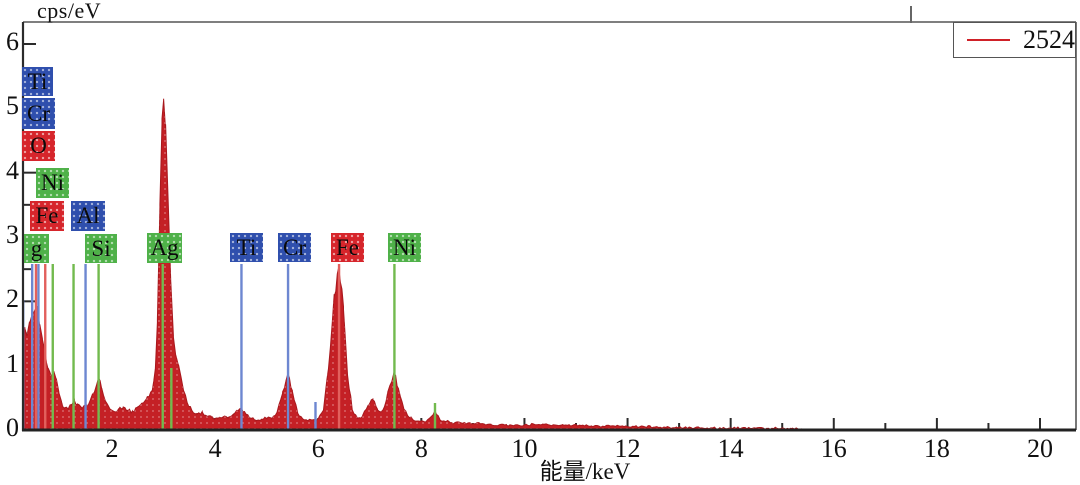 This screenshot has width=1080, height=485. What do you see at coordinates (585, 471) in the screenshot?
I see `x-axis-title: 能量/keV` at bounding box center [585, 471].